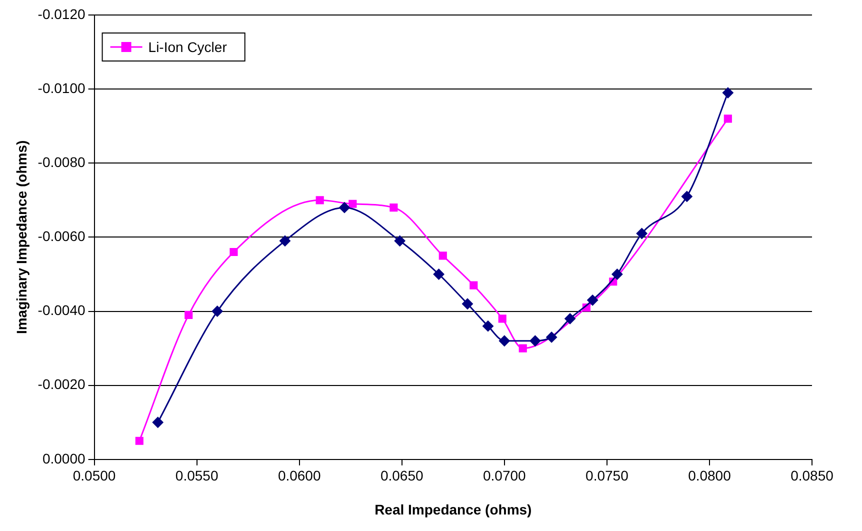 Image resolution: width=862 pixels, height=531 pixels. What do you see at coordinates (64, 458) in the screenshot?
I see `y-tick-label: 0.0000` at bounding box center [64, 458].